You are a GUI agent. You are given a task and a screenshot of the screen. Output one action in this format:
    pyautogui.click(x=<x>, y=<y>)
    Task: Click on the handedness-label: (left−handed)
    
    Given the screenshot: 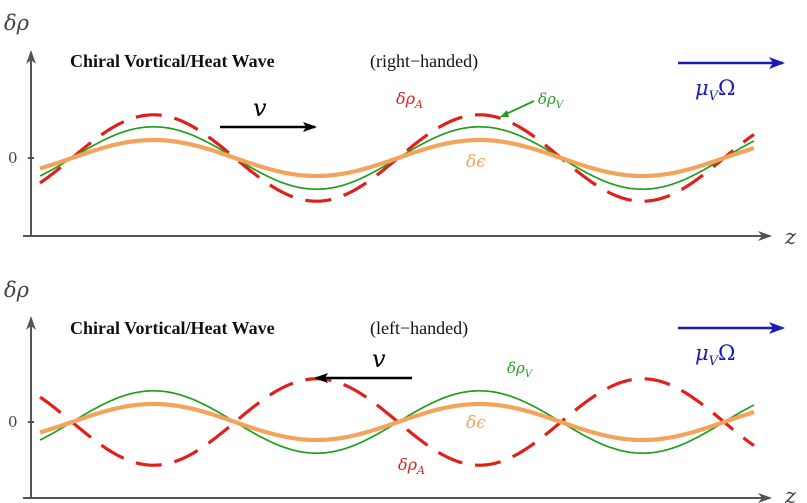 What is the action you would take?
    pyautogui.click(x=419, y=328)
    